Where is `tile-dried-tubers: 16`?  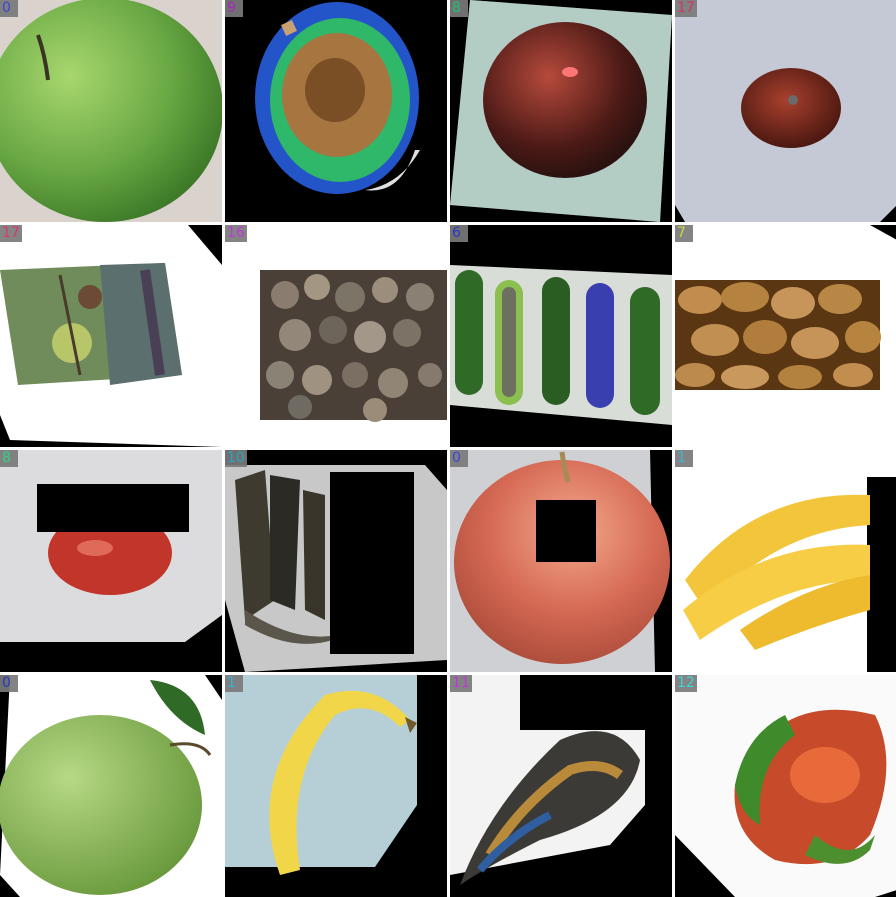 tile-dried-tubers: 16 is located at coordinates (336, 336).